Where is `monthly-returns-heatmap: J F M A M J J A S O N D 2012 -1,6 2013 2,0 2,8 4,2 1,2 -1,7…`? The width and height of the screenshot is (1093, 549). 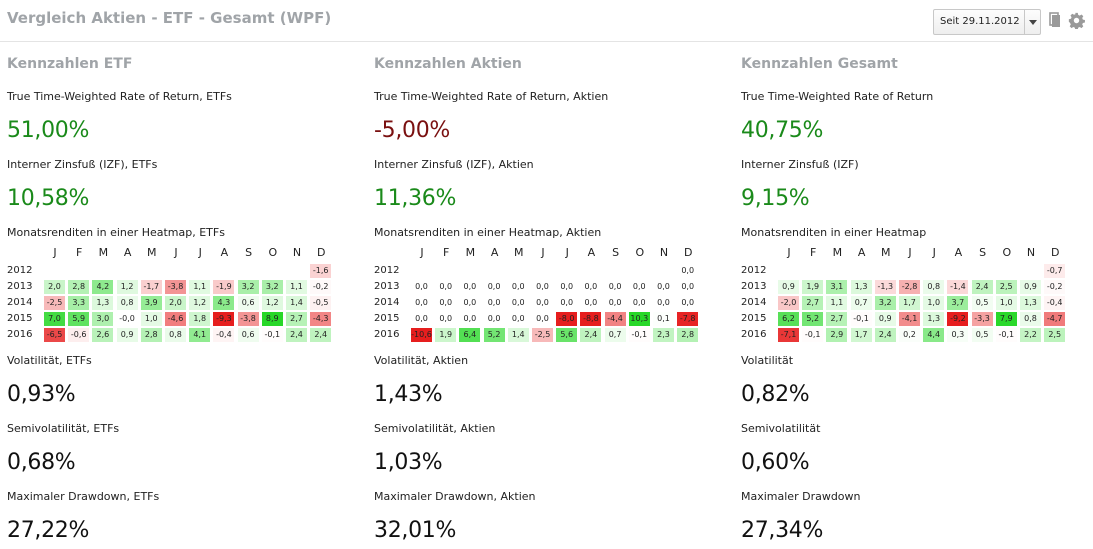
monthly-returns-heatmap: J F M A M J J A S O N D 2012 -1,6 2013 2,0 2,8 4,2 1,2 -1,7… is located at coordinates (182, 296).